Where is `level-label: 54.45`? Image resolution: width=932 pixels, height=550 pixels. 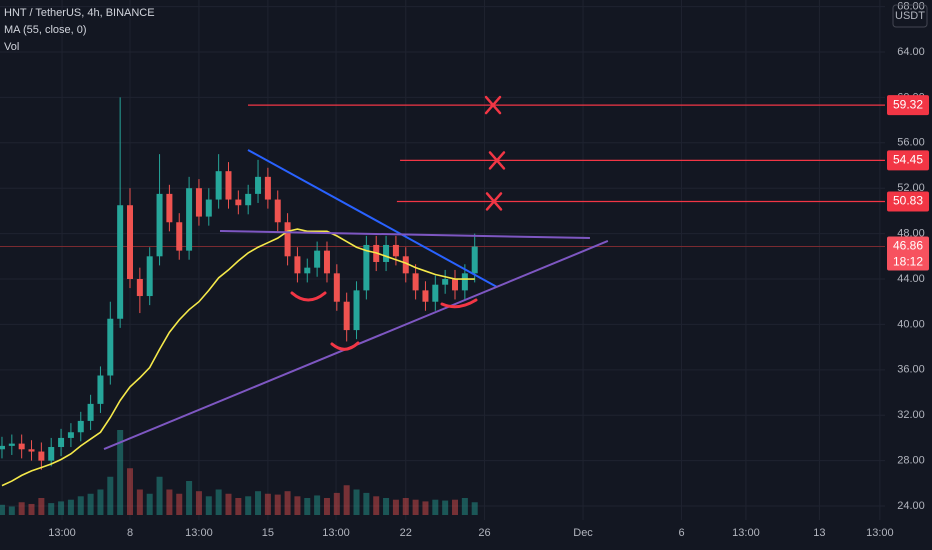 level-label: 54.45 is located at coordinates (908, 160).